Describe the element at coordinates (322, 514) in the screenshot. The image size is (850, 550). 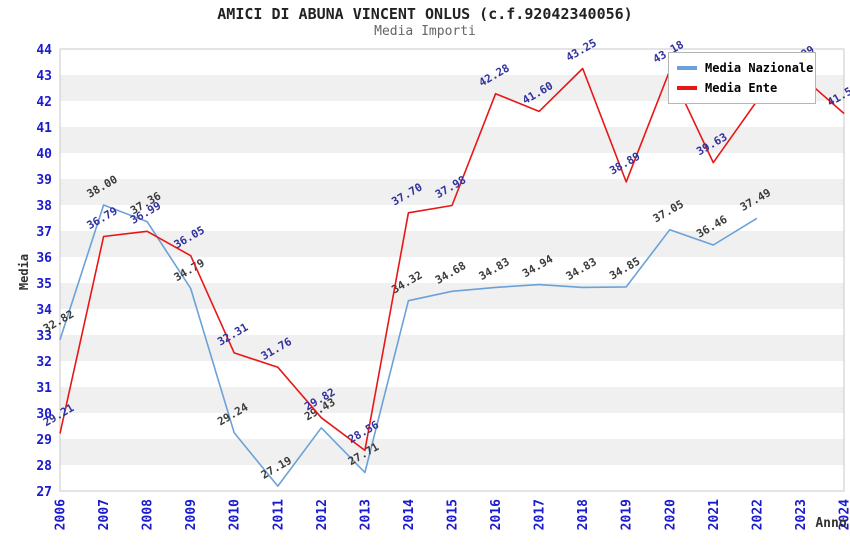
I see `x-tick-label: 2012` at that location.